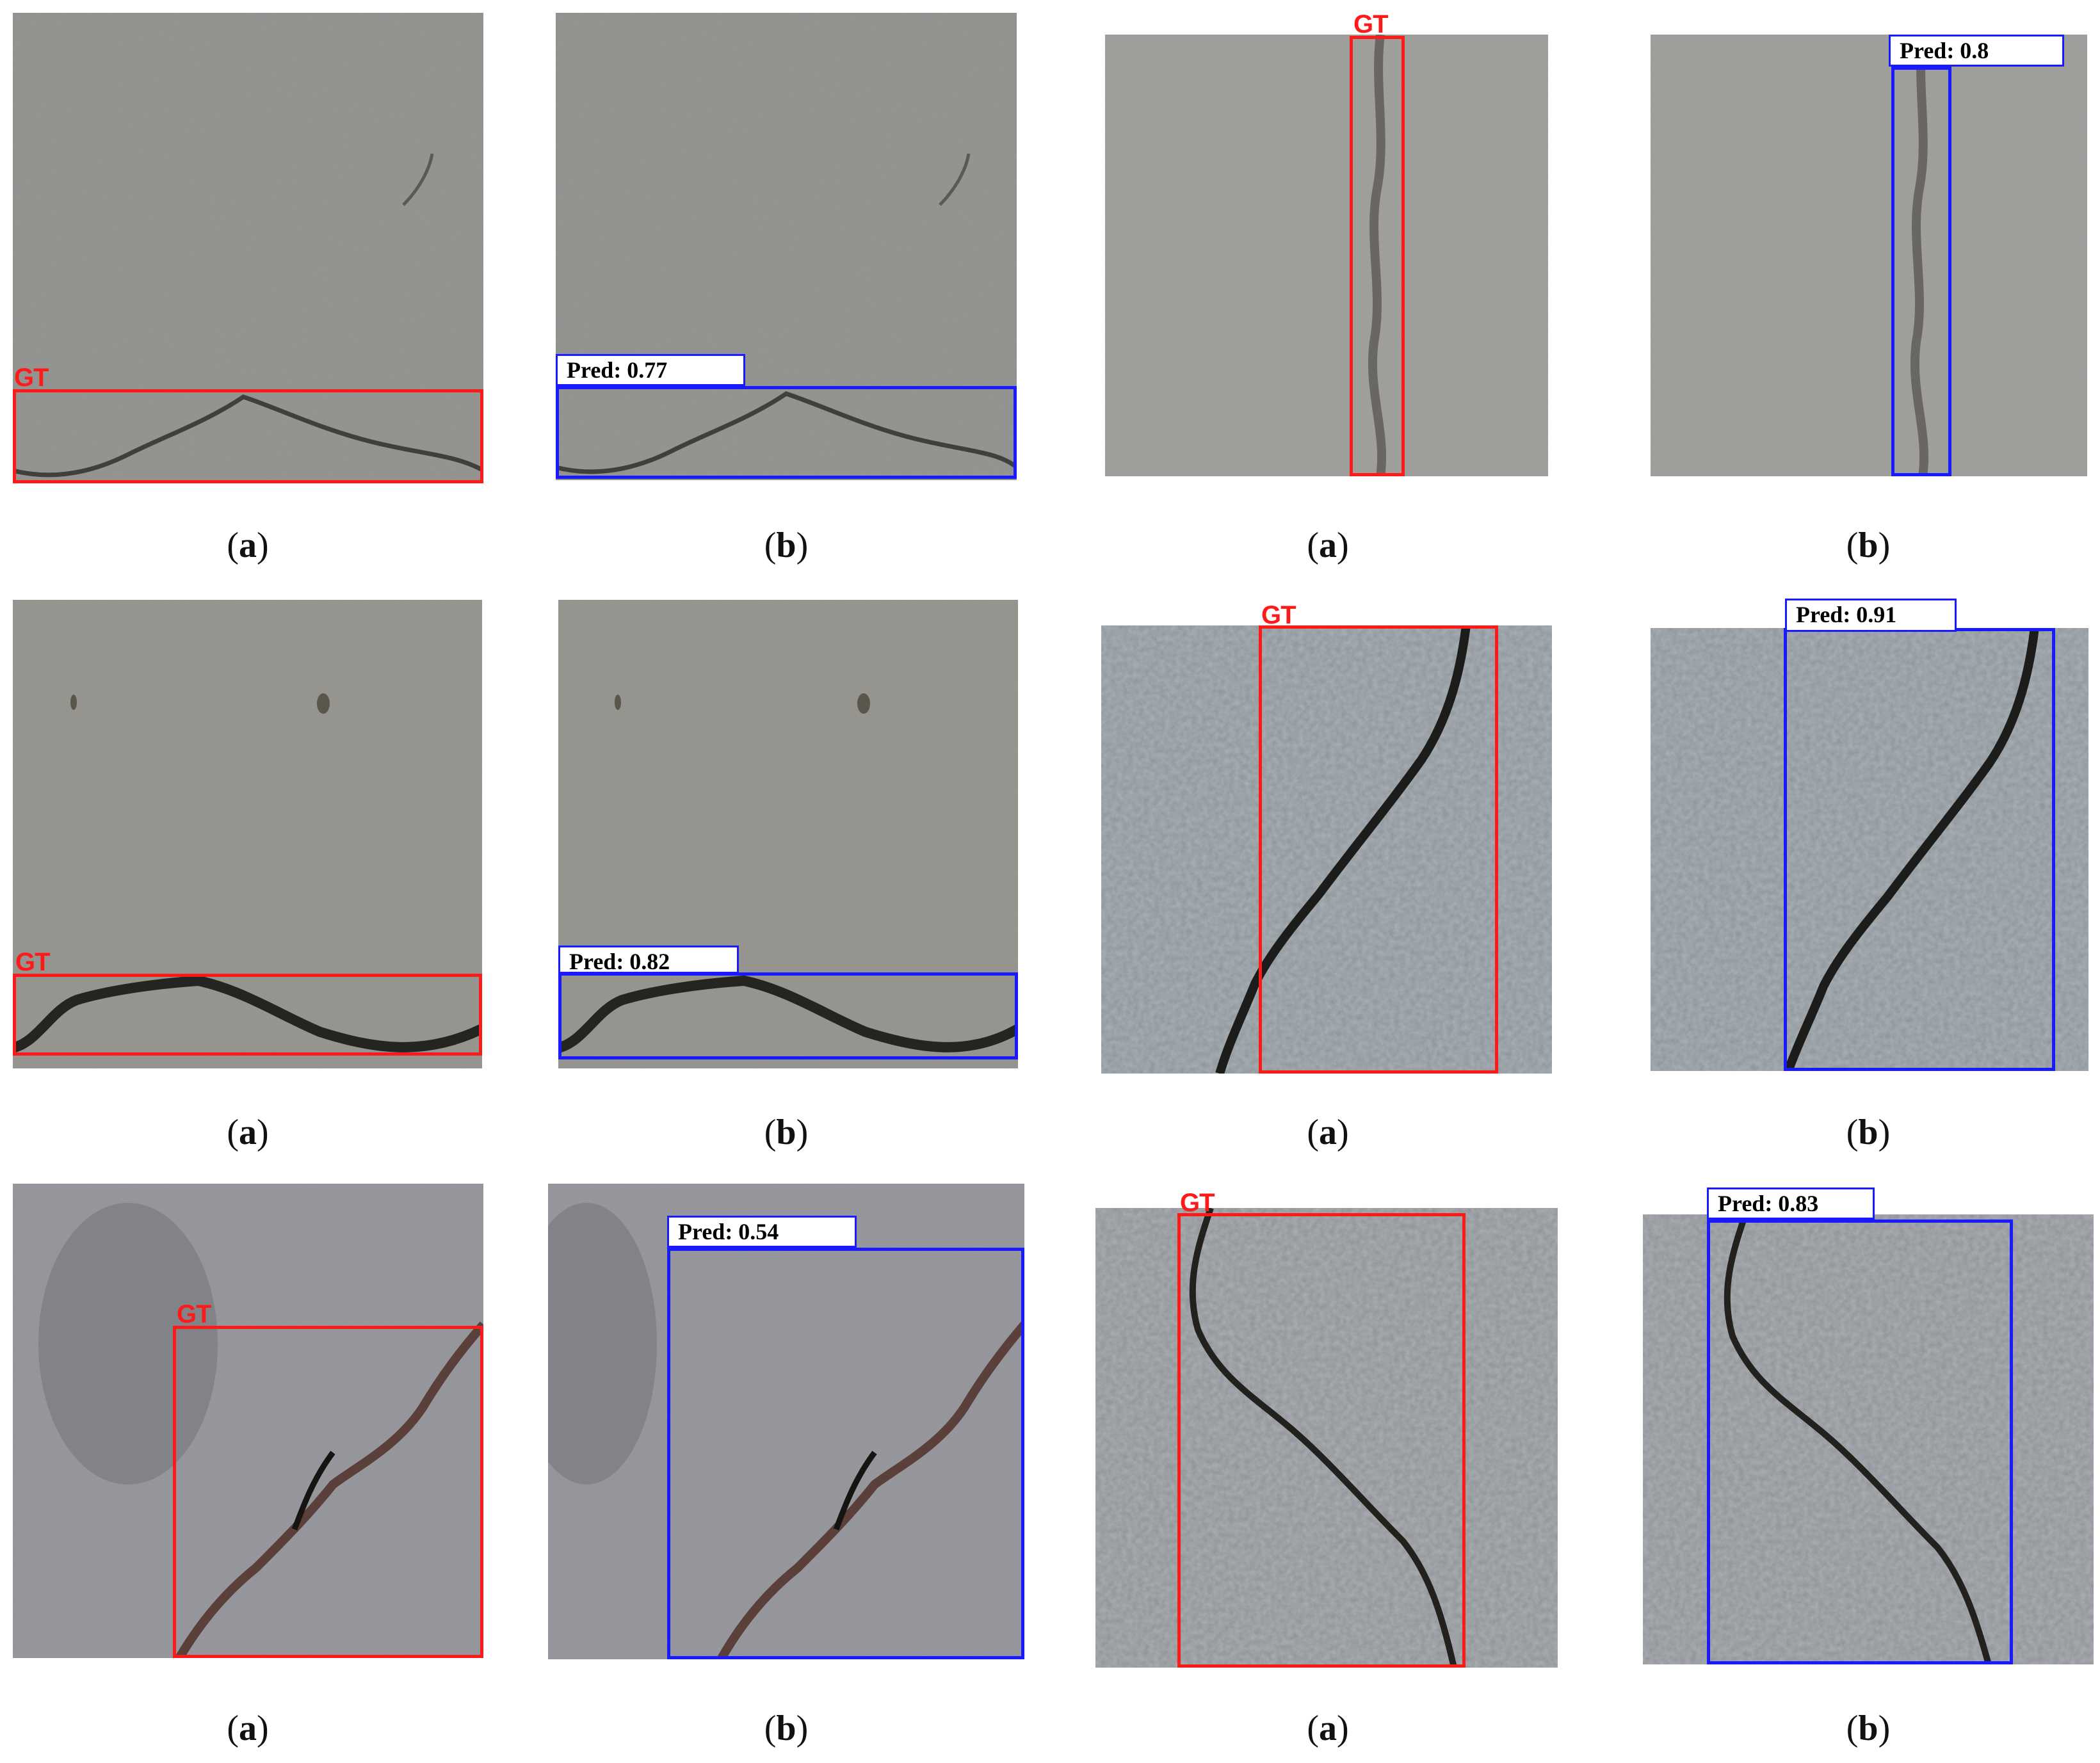  What do you see at coordinates (786, 1132) in the screenshot?
I see `caption-r2-b: (b)` at bounding box center [786, 1132].